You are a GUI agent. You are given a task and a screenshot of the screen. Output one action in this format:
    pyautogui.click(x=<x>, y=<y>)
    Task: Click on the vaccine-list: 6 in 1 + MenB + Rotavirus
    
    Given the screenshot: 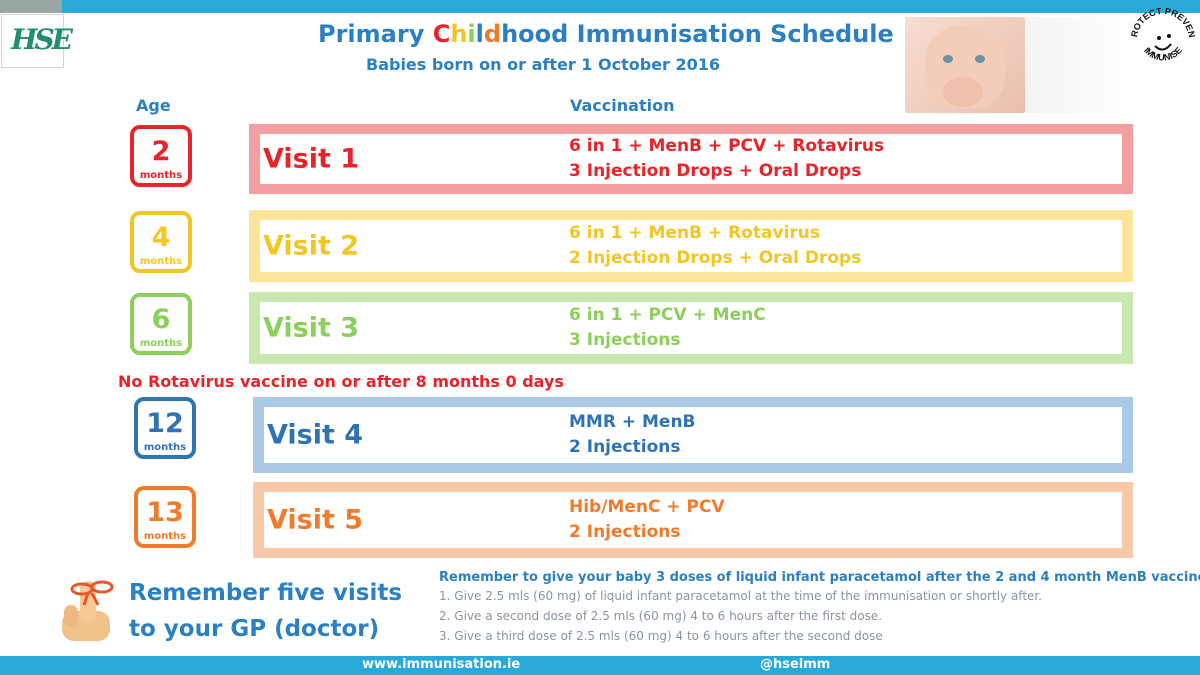 What is the action you would take?
    pyautogui.click(x=694, y=233)
    